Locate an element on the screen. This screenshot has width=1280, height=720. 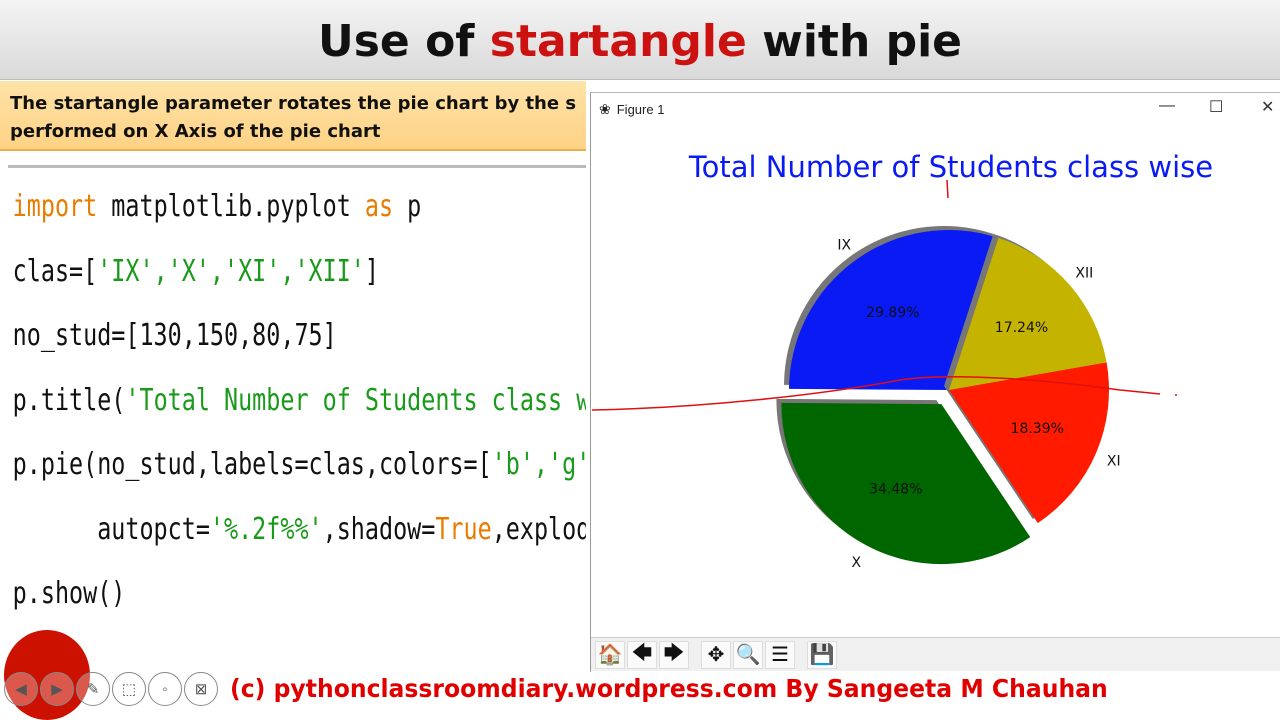
matplotlib-icon: ❀ is located at coordinates (605, 109).